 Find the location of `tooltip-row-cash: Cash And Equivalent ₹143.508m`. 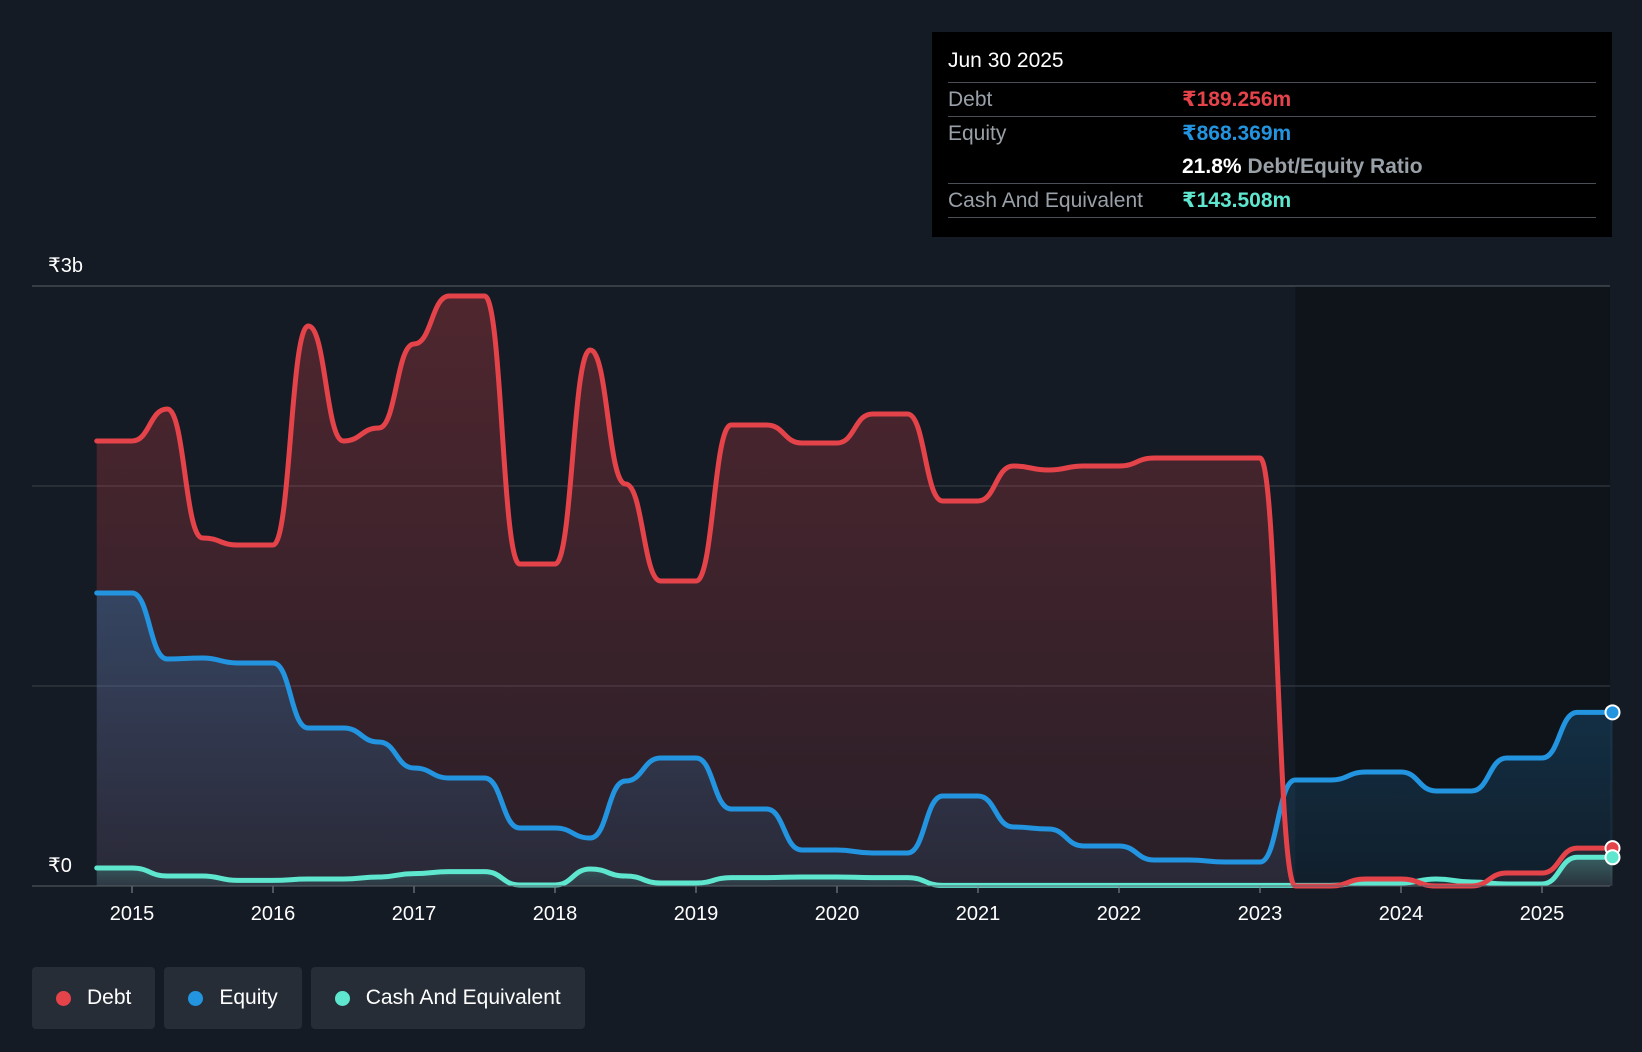

tooltip-row-cash: Cash And Equivalent ₹143.508m is located at coordinates (1272, 201).